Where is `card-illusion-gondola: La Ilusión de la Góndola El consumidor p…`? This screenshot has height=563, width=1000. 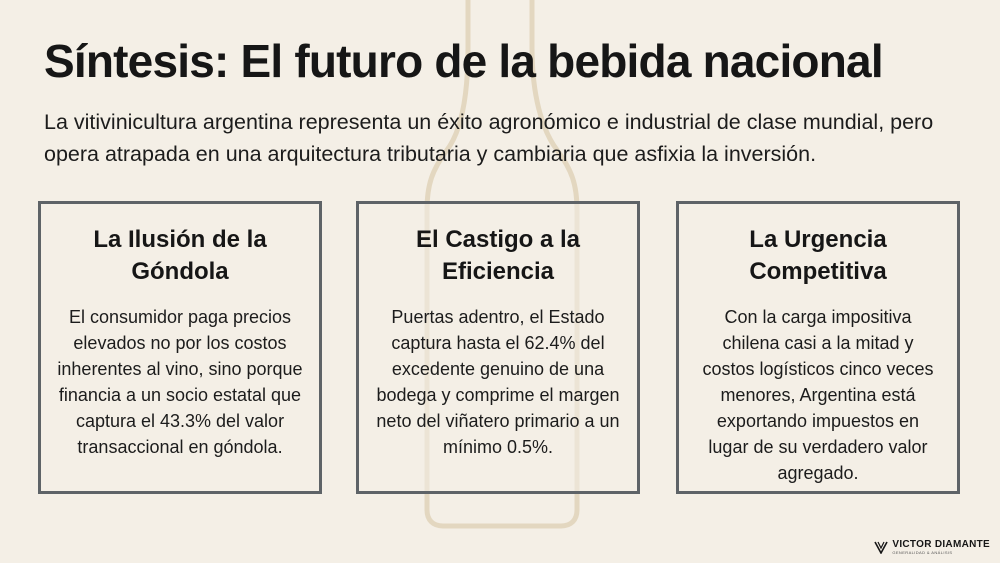
card-illusion-gondola: La Ilusión de la Góndola El consumidor p… is located at coordinates (180, 347).